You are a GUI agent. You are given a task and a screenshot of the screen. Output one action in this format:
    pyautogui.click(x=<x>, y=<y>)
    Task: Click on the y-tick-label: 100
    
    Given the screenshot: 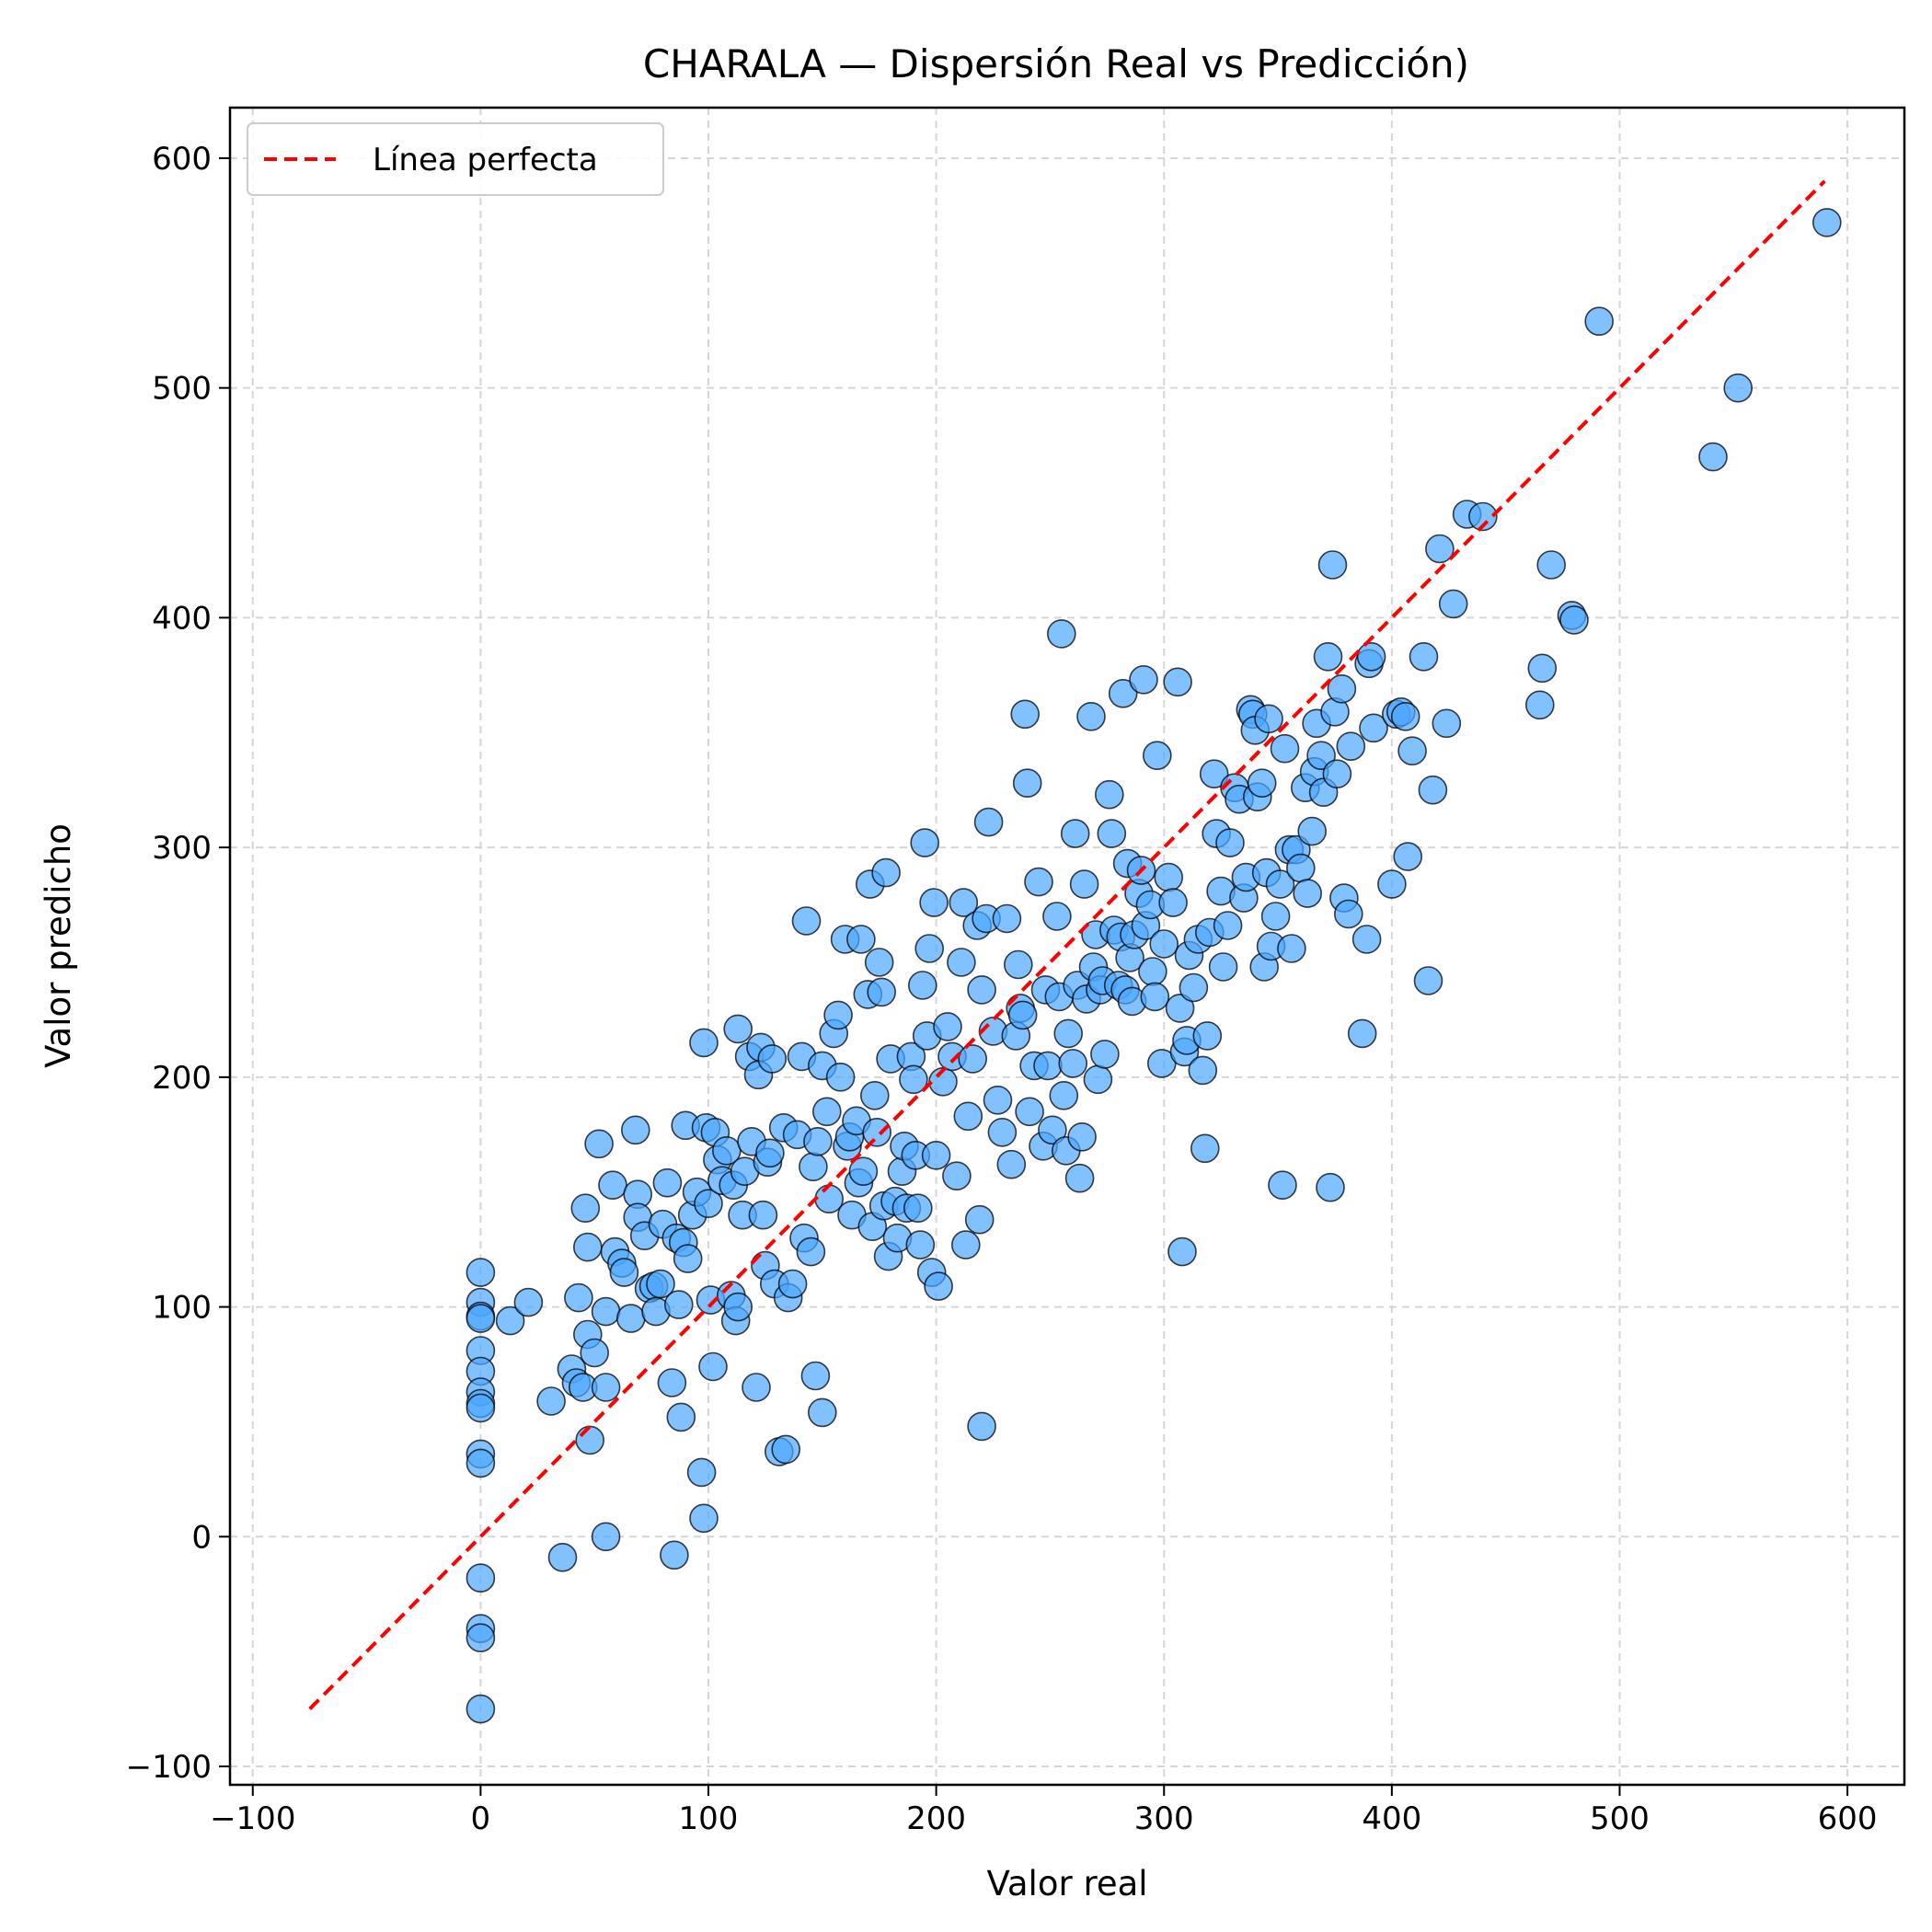 What is the action you would take?
    pyautogui.click(x=182, y=1308)
    